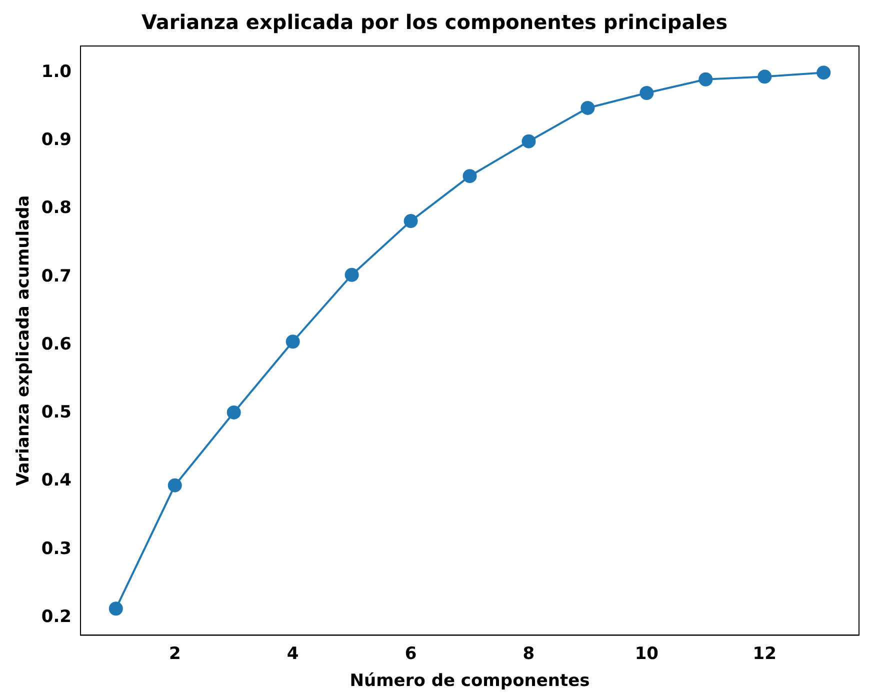  I want to click on x-tick-label: 8, so click(528, 654).